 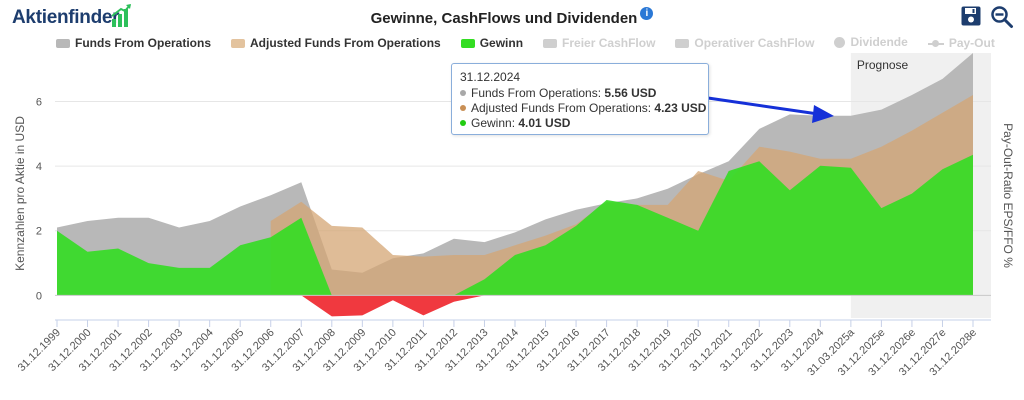 I want to click on save-icon, so click(x=971, y=16).